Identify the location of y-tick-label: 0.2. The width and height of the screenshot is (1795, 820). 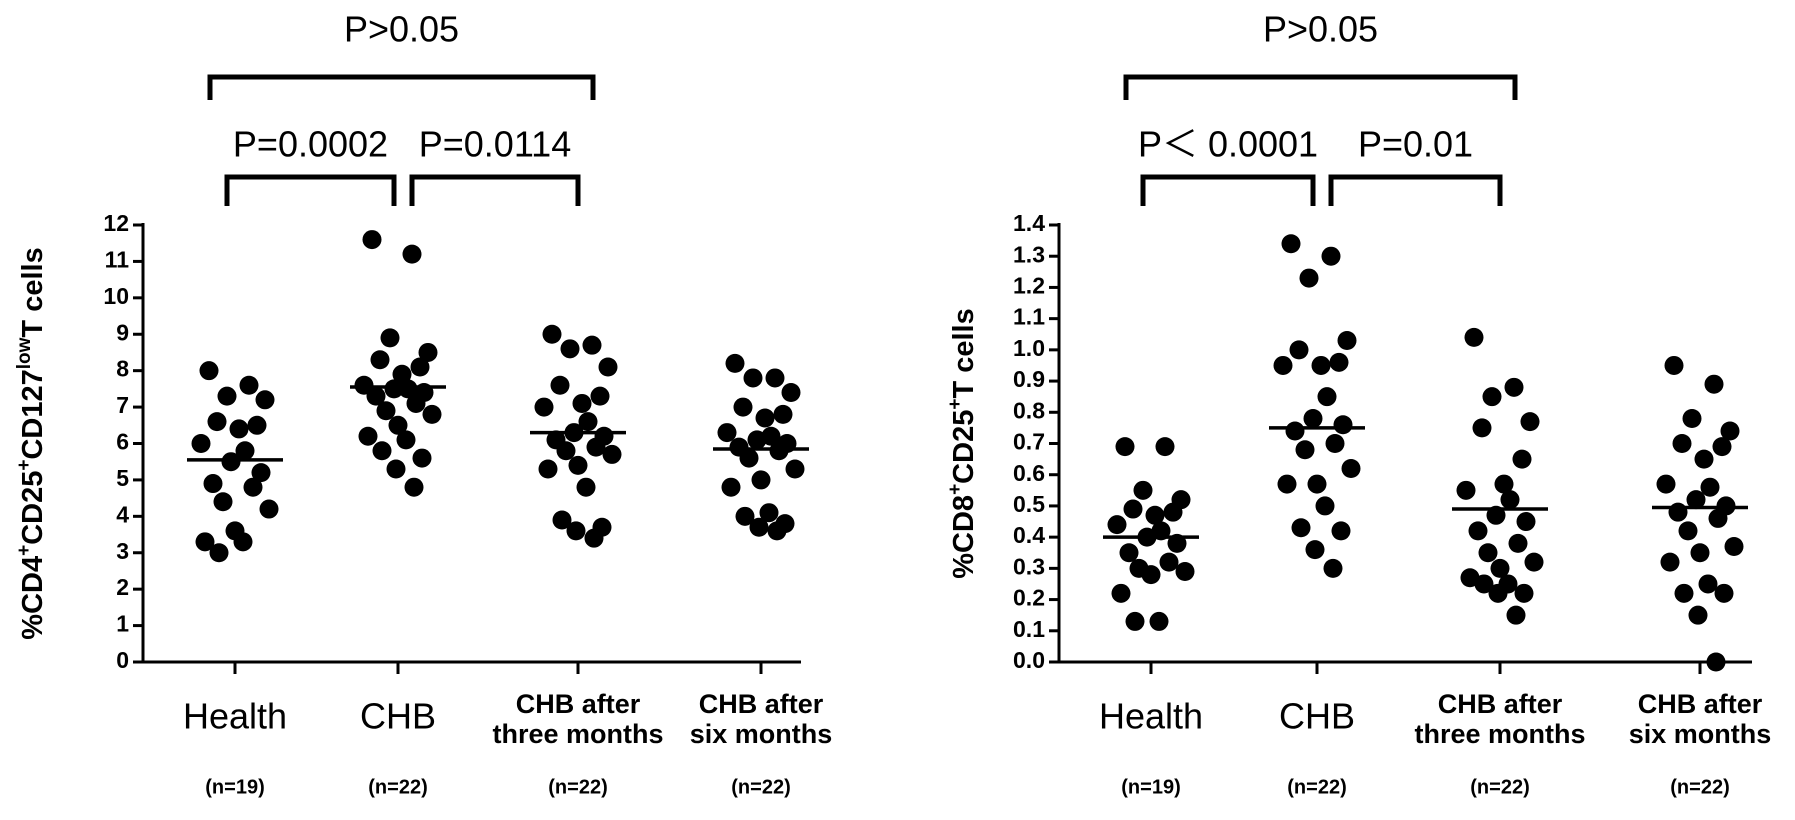
(1029, 598).